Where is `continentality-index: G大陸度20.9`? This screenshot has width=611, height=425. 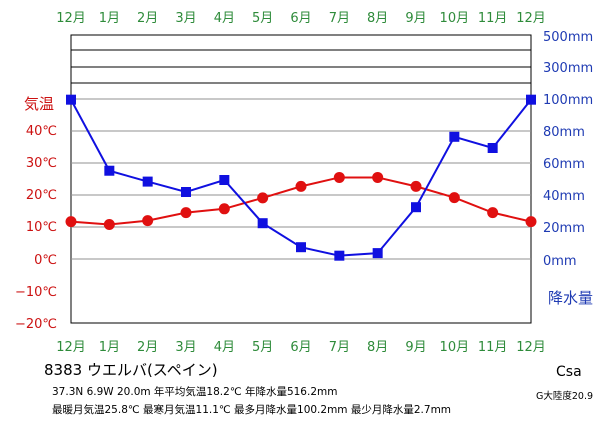
continentality-index: G大陸度20.9 is located at coordinates (565, 396).